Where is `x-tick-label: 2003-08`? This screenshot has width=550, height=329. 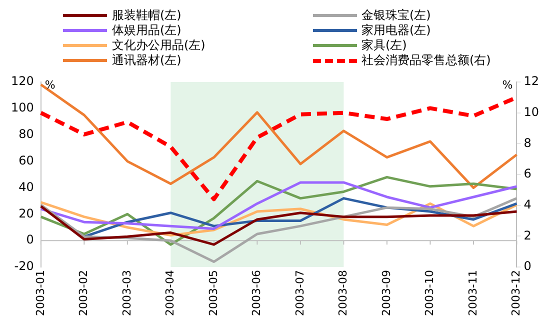 x-tick-label: 2003-08 is located at coordinates (343, 293).